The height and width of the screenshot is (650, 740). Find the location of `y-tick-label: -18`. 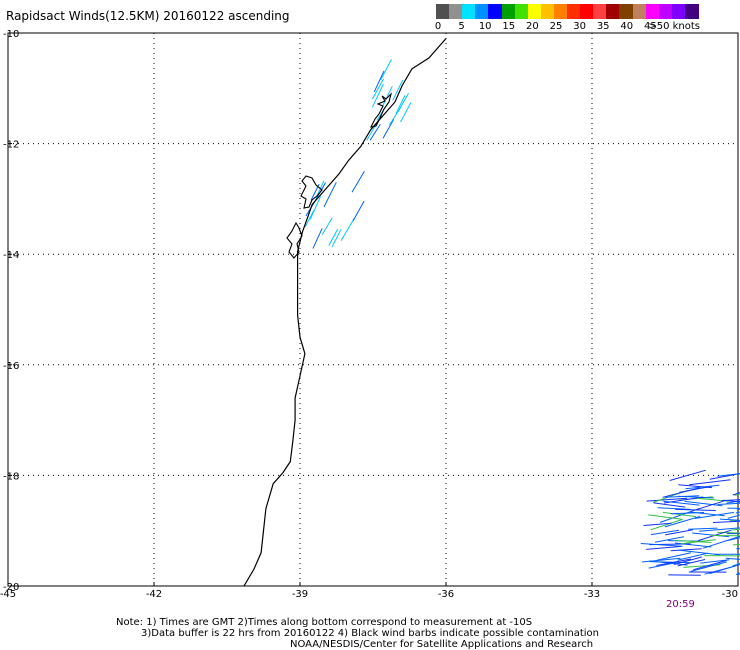

y-tick-label: -18 is located at coordinates (11, 476).